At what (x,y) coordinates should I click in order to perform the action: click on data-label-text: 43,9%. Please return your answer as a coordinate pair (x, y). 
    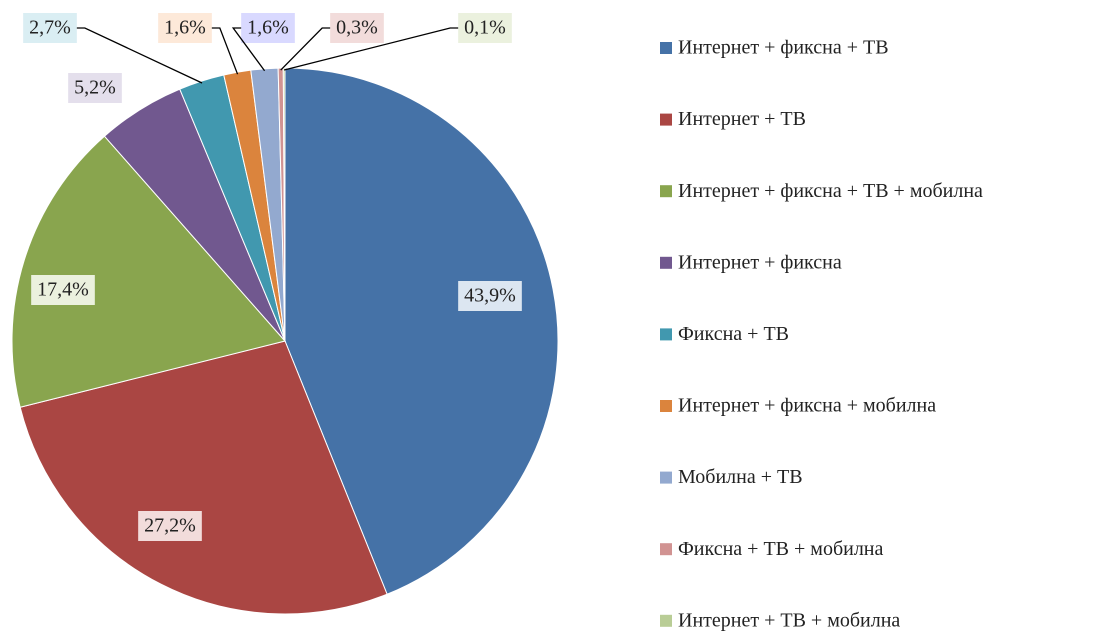
    Looking at the image, I should click on (490, 296).